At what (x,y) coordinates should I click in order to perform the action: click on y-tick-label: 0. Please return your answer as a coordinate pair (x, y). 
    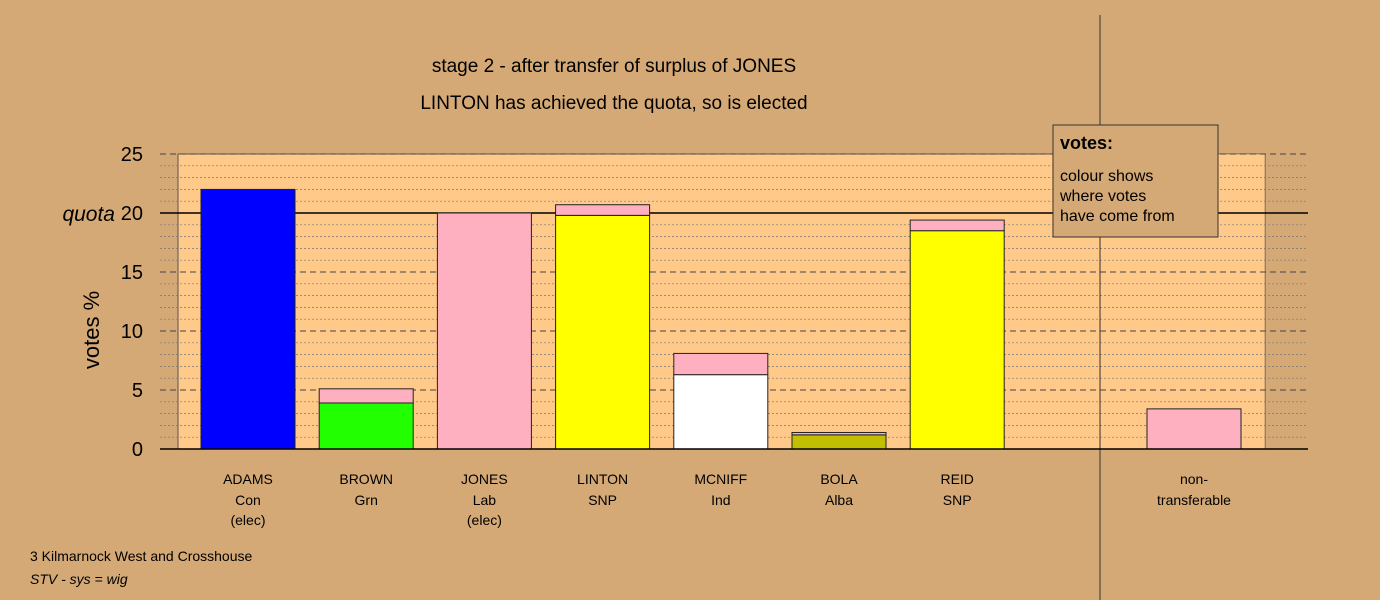
    Looking at the image, I should click on (137, 450).